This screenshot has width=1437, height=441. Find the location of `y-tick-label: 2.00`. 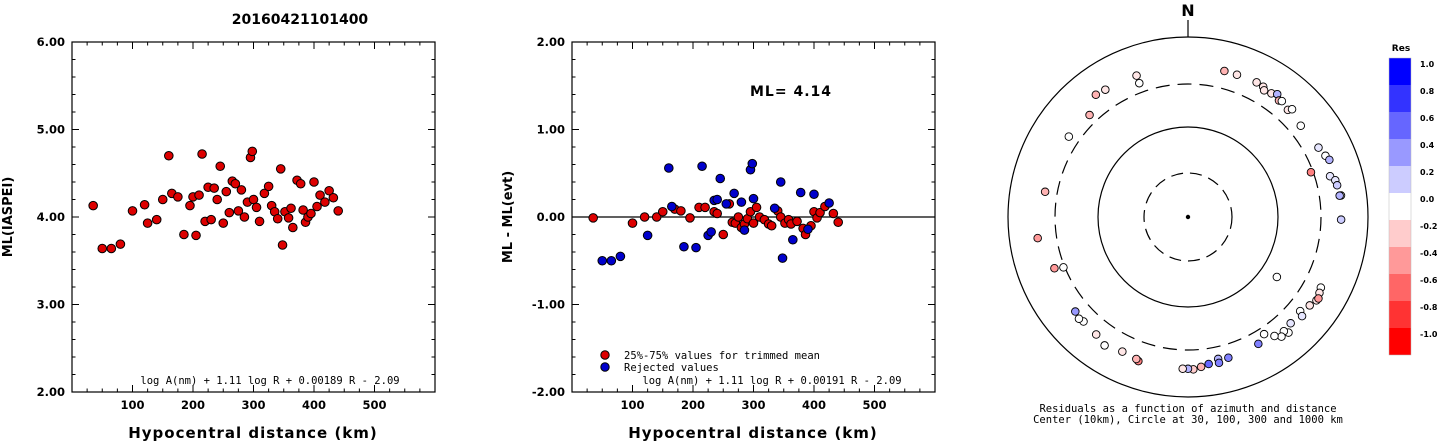

y-tick-label: 2.00 is located at coordinates (551, 42).